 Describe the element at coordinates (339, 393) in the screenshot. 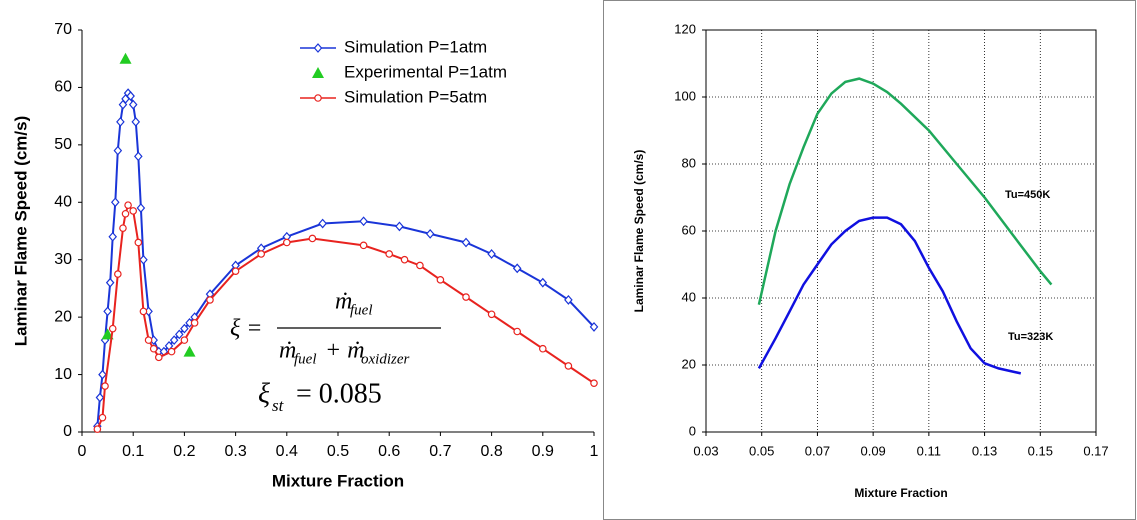

I see `stoich-value: = 0.085` at that location.